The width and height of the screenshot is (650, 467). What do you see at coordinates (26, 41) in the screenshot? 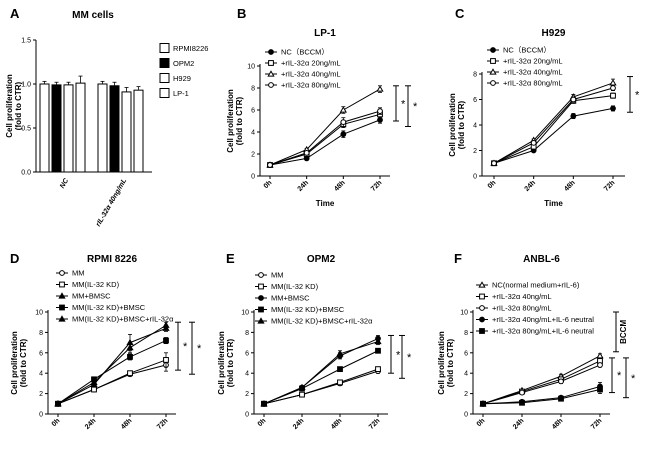
I see `y-tick-label: 1.5` at bounding box center [26, 41].